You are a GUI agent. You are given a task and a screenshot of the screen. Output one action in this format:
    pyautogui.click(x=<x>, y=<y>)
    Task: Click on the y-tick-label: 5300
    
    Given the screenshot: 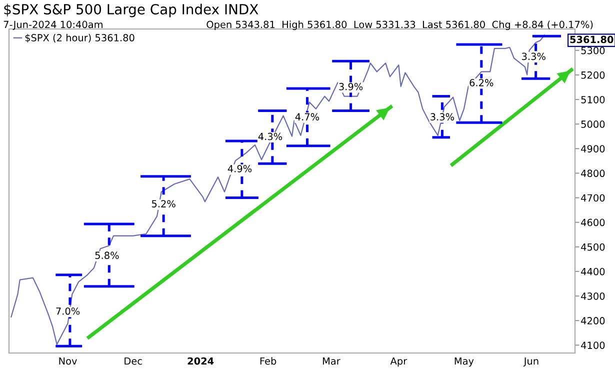 What is the action you would take?
    pyautogui.click(x=593, y=50)
    